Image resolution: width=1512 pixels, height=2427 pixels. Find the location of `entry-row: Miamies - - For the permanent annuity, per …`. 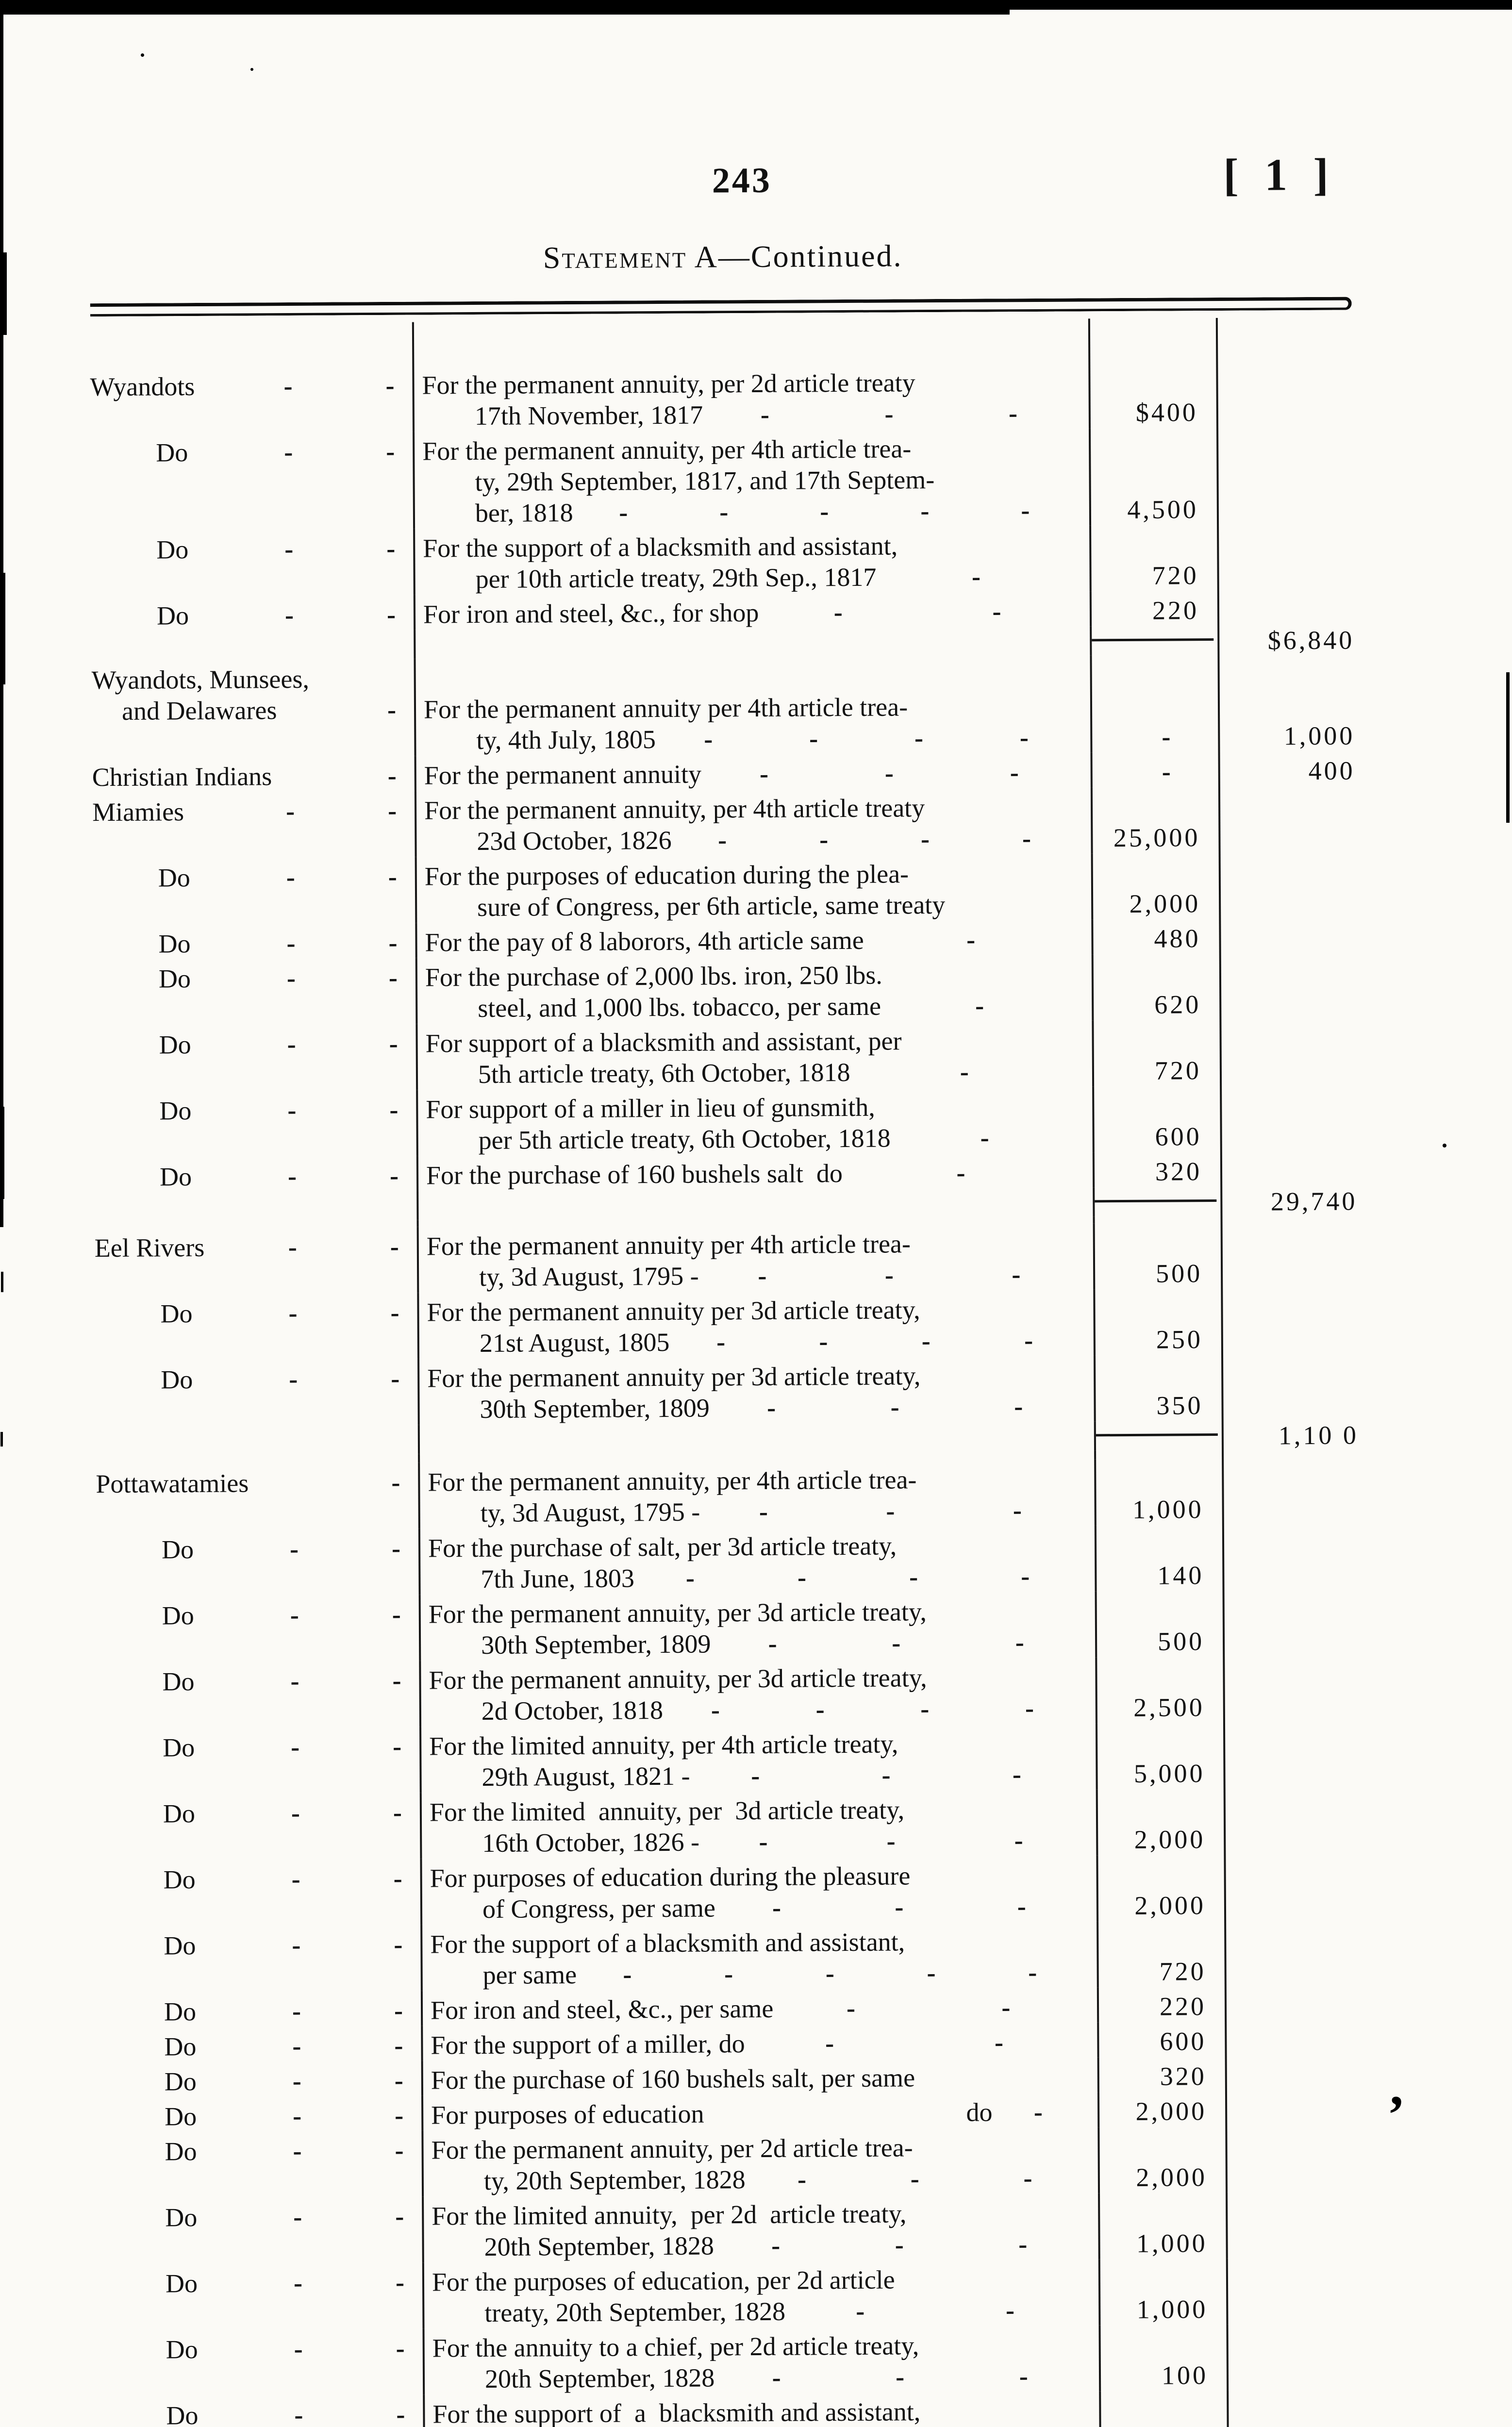

entry-row: Miamies - - For the permanent annuity, per … is located at coordinates (736, 822).